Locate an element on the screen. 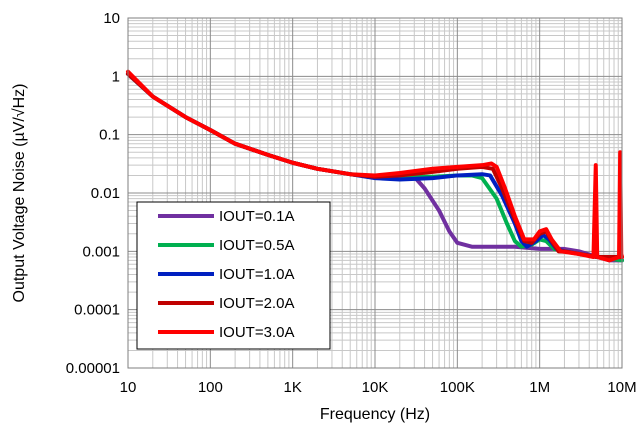 The image size is (638, 431). x-tick-label: 100 is located at coordinates (210, 387).